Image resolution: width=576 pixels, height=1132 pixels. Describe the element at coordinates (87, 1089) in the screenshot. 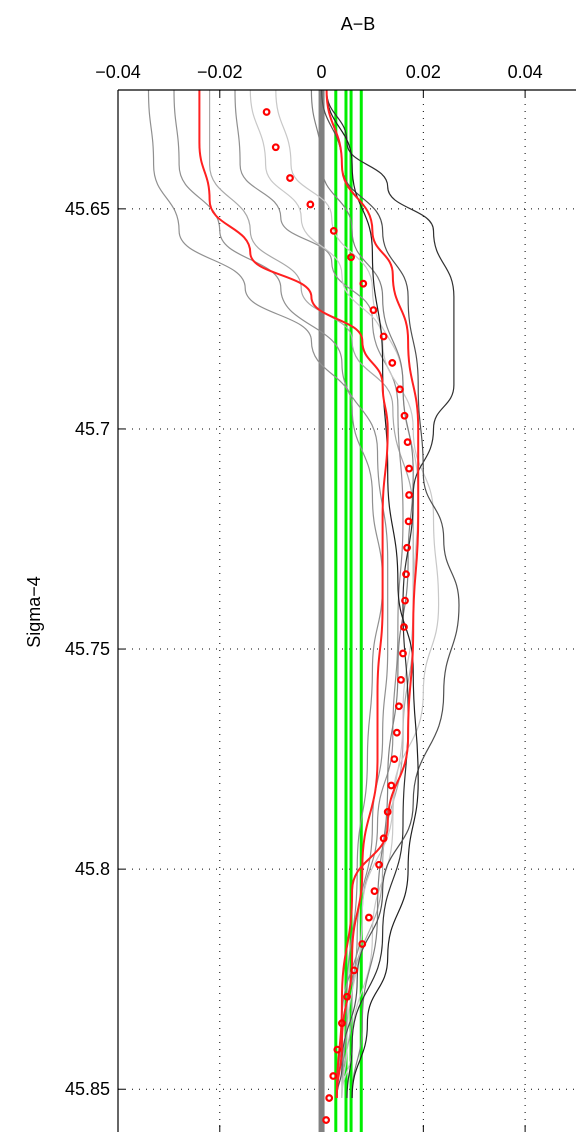

I see `y-tick-label: 45.85` at that location.